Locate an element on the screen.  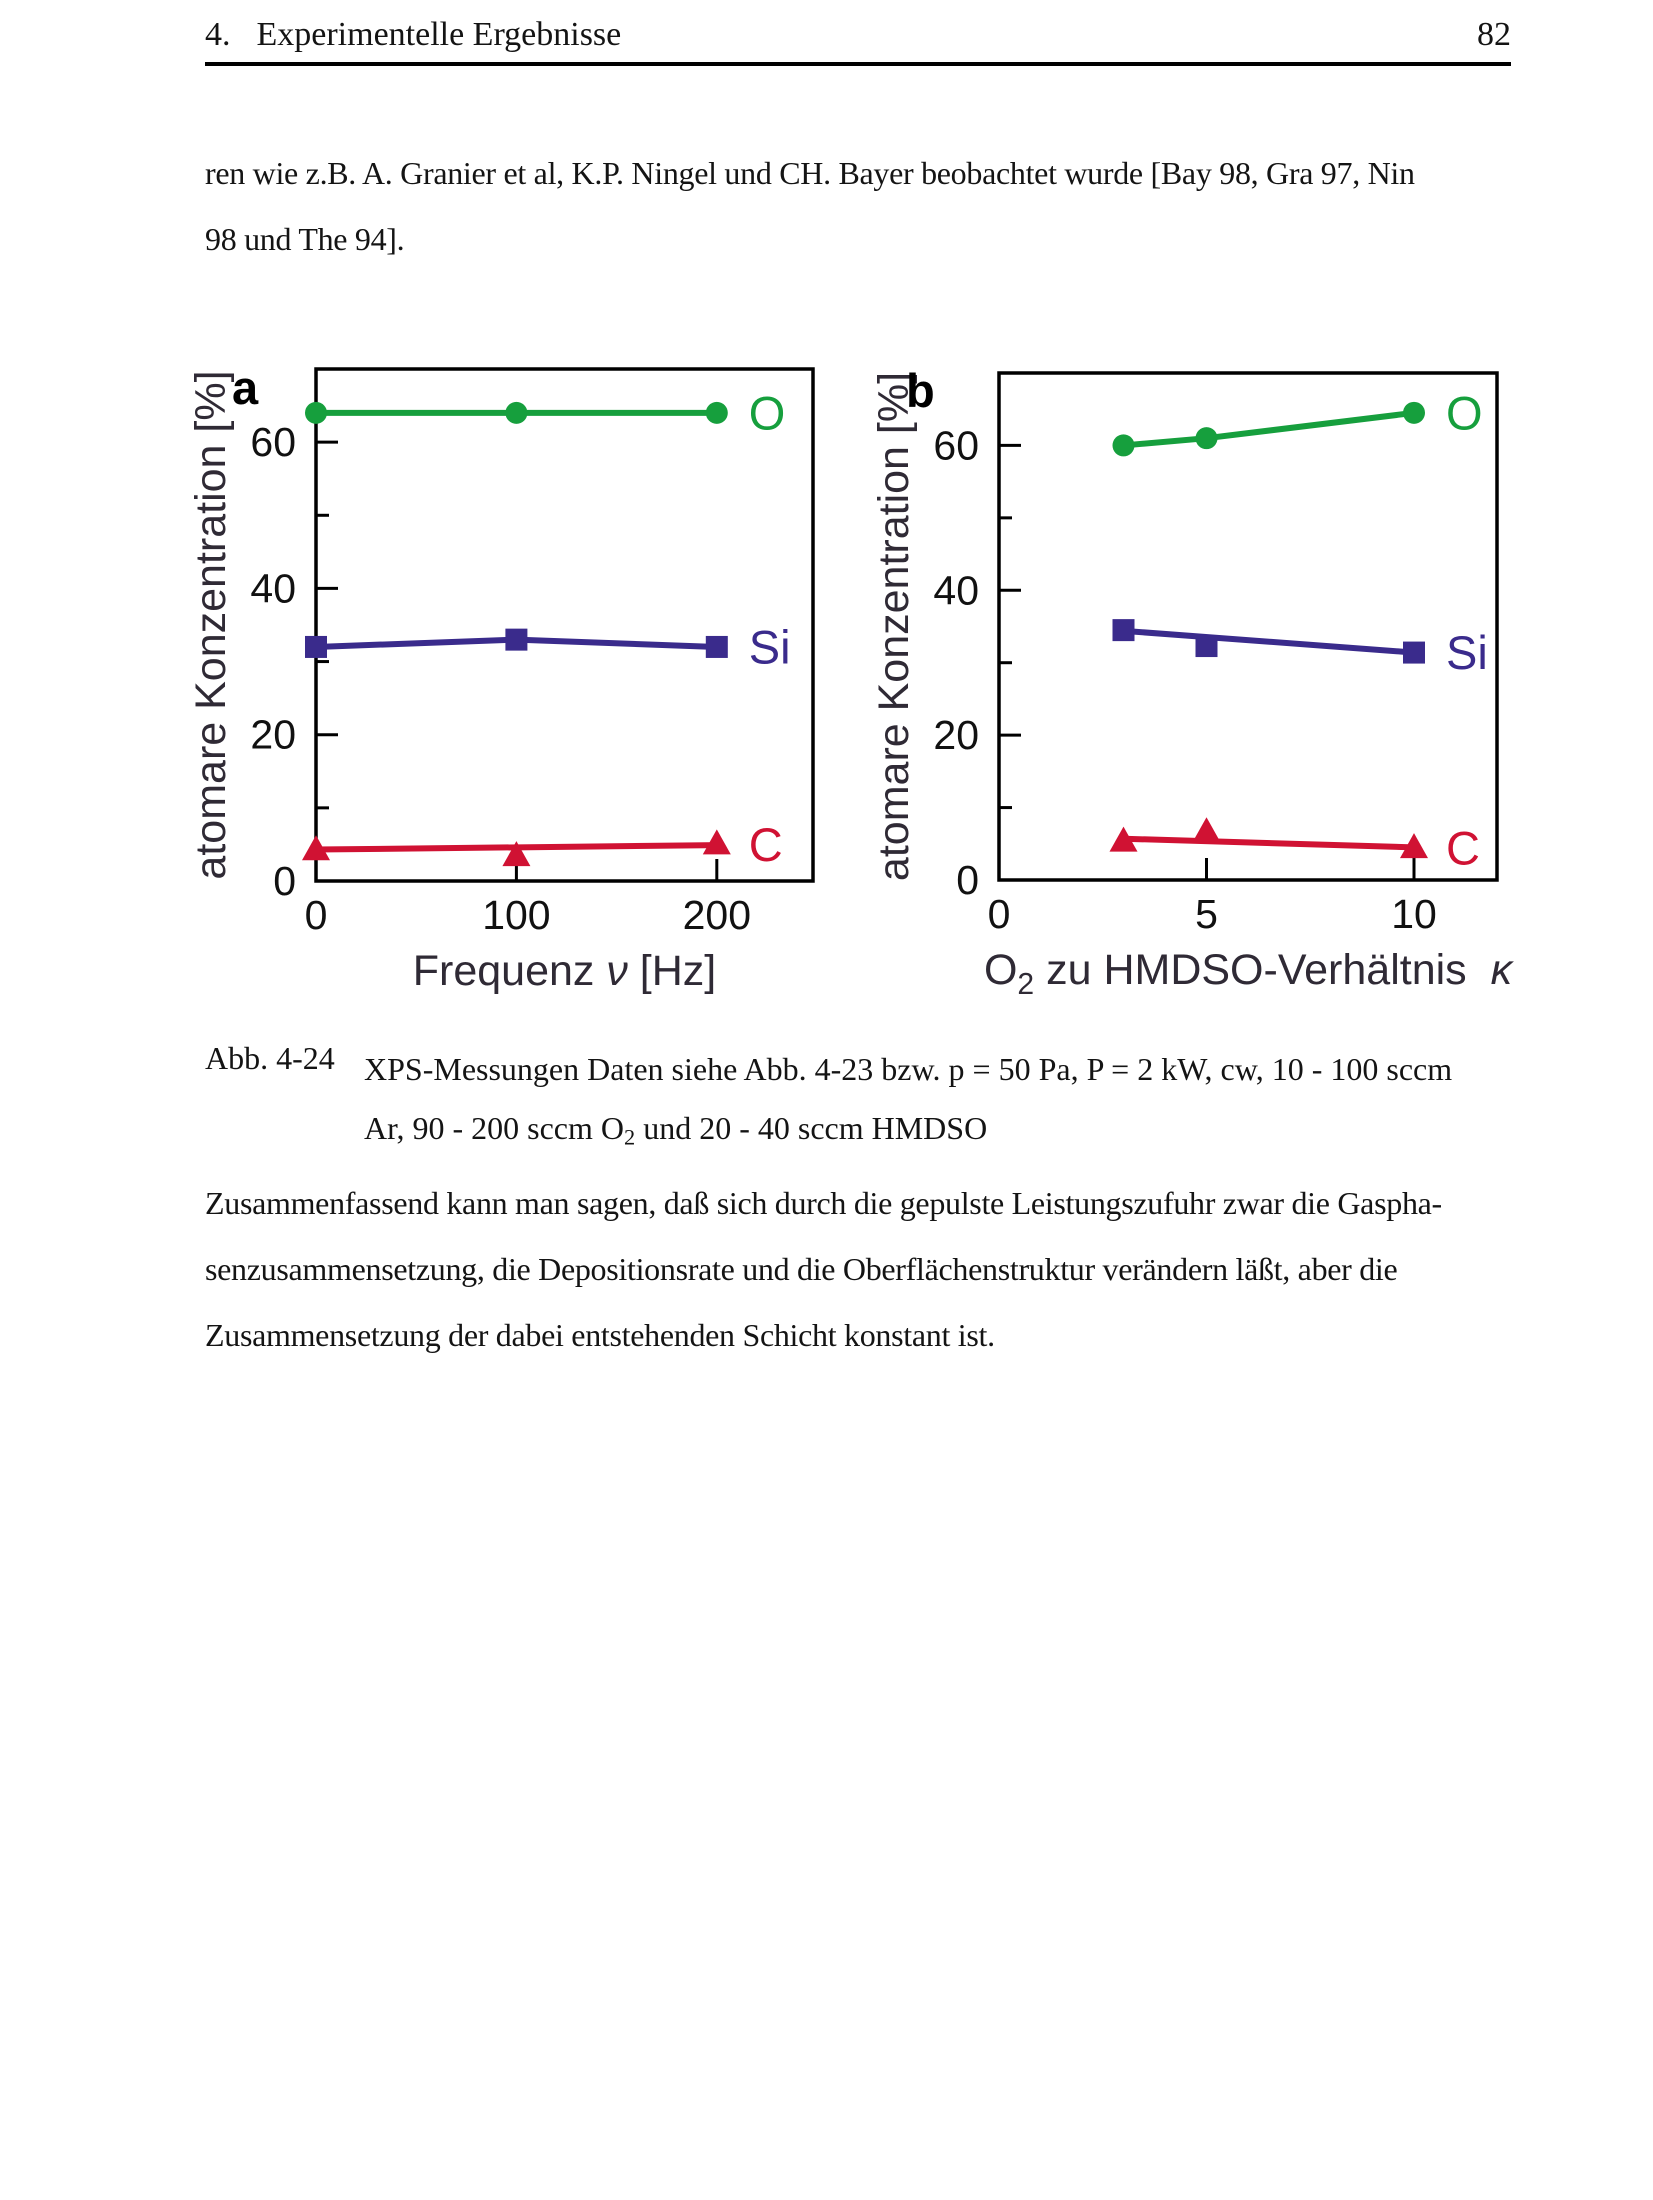
chart-b-series-O: O is located at coordinates (1297, 421).